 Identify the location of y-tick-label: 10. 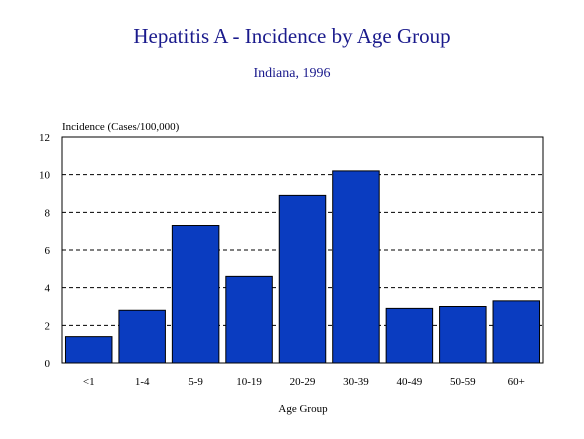
(45, 176).